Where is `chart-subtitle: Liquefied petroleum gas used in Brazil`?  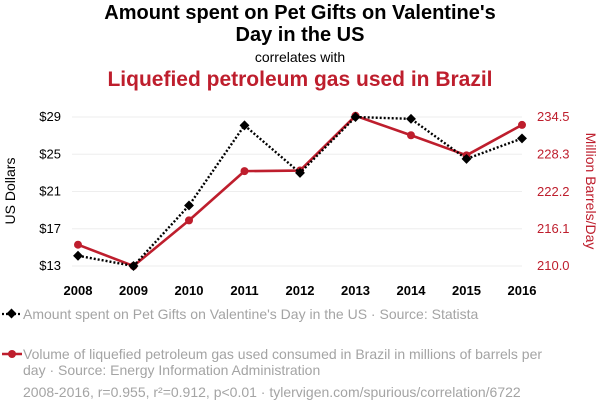
chart-subtitle: Liquefied petroleum gas used in Brazil is located at coordinates (300, 79).